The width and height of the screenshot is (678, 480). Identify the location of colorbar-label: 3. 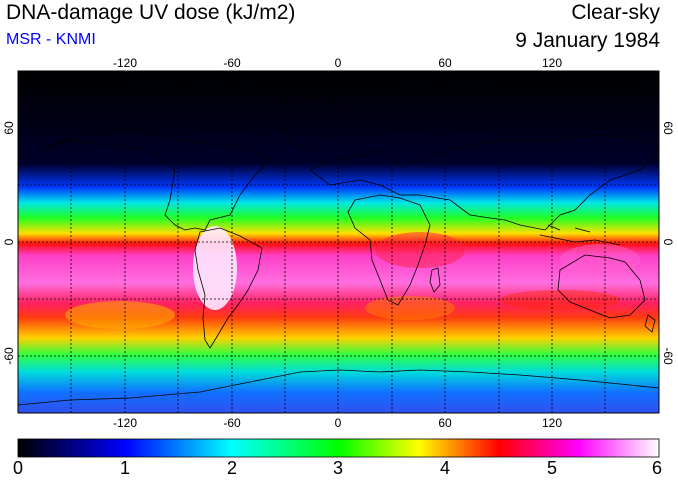
(338, 468).